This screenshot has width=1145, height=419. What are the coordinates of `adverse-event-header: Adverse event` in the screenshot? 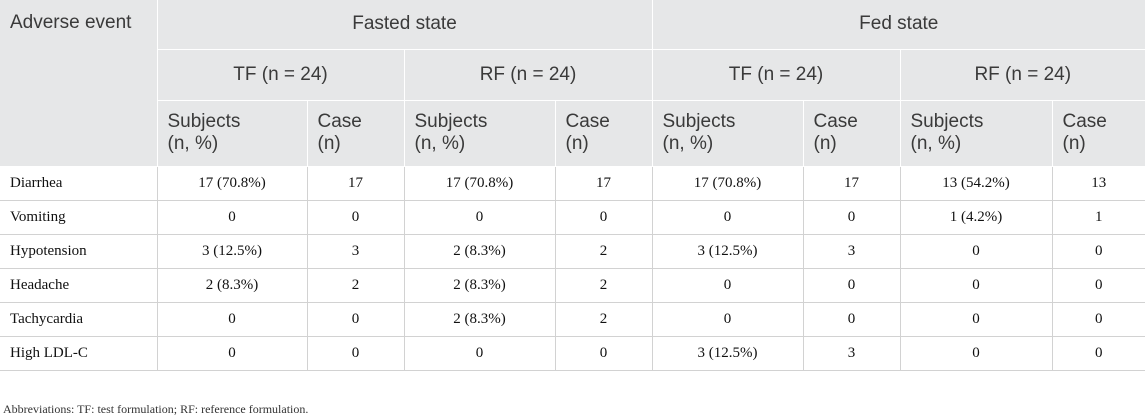 It's located at (79, 83).